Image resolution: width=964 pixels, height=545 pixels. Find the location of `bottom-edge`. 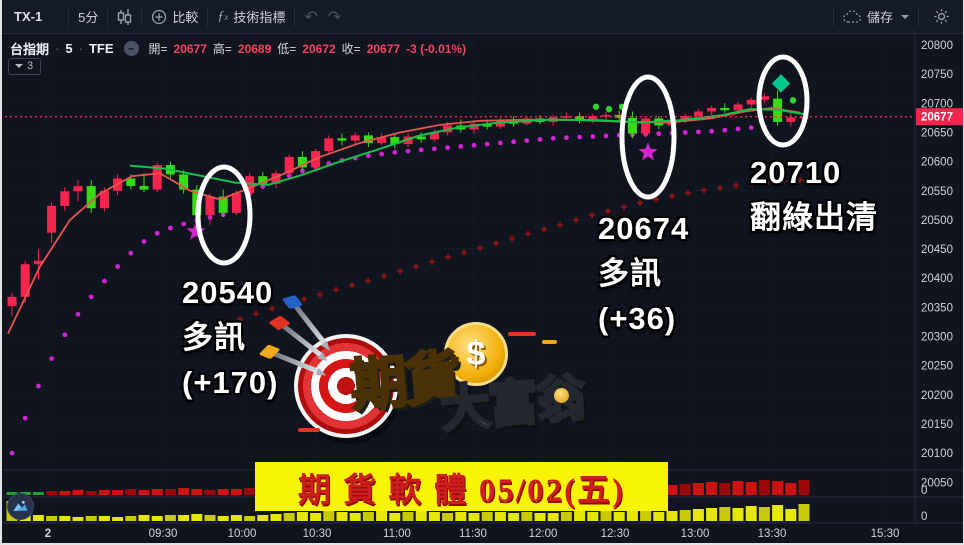

bottom-edge is located at coordinates (482, 544).